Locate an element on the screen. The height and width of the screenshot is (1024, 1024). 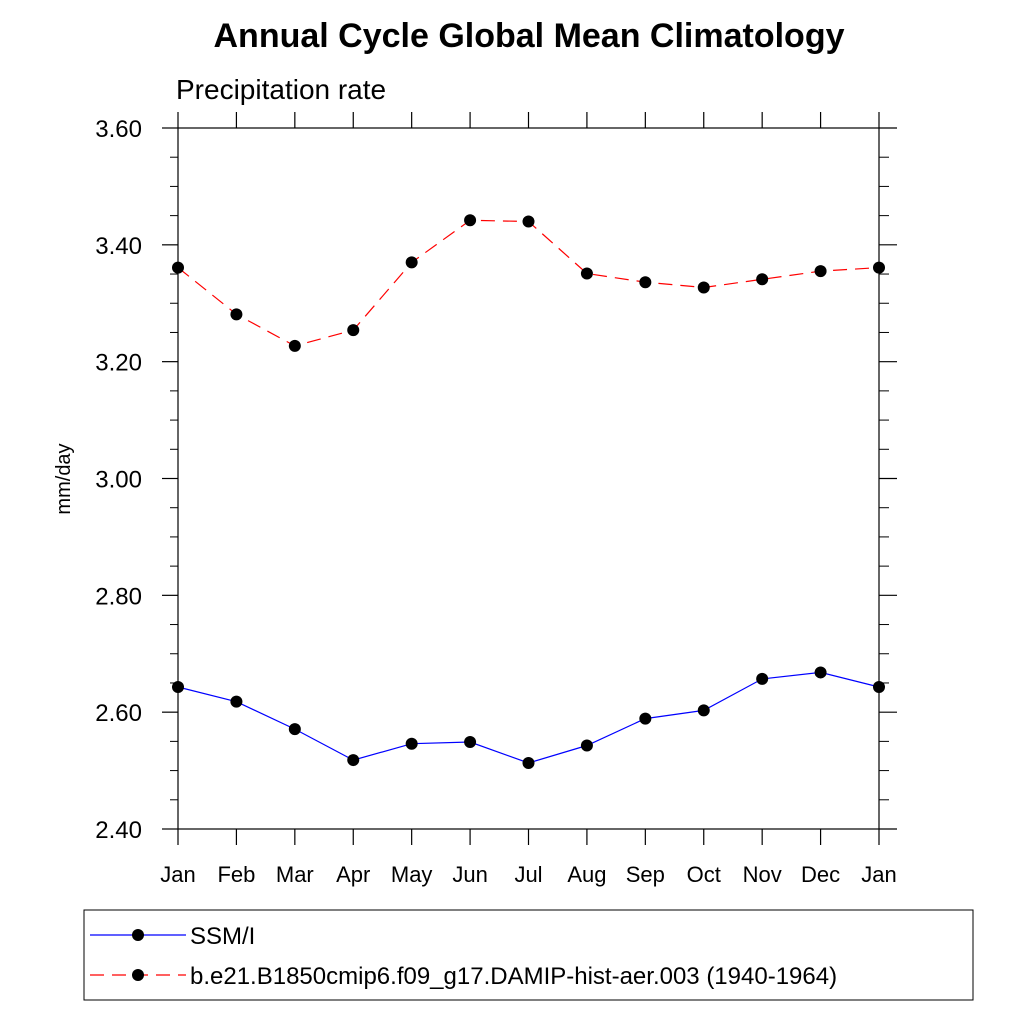
legend-label: SSM/I is located at coordinates (222, 936).